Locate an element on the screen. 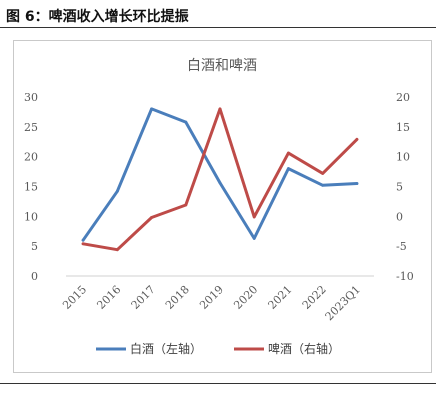 This screenshot has height=405, width=436. x-tick-label: 2021 is located at coordinates (280, 297).